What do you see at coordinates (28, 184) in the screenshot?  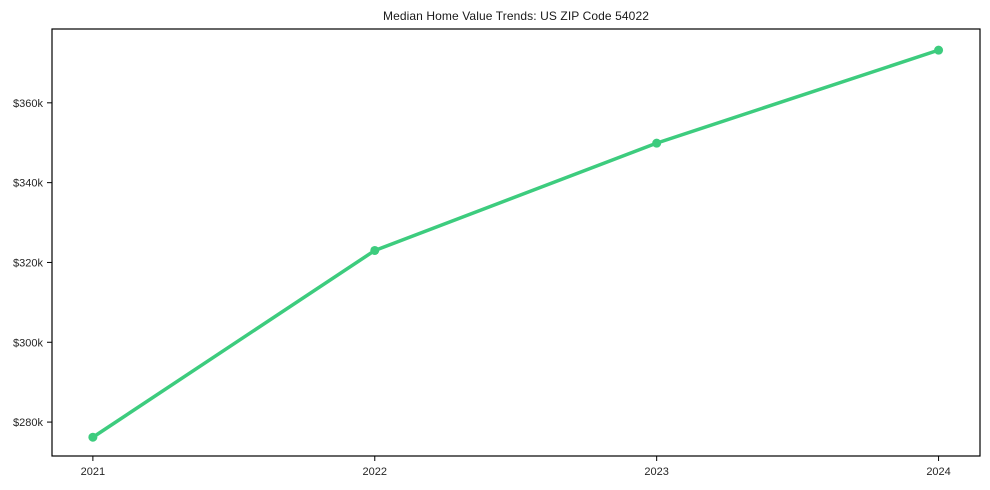 I see `y-tick-label: $340k` at bounding box center [28, 184].